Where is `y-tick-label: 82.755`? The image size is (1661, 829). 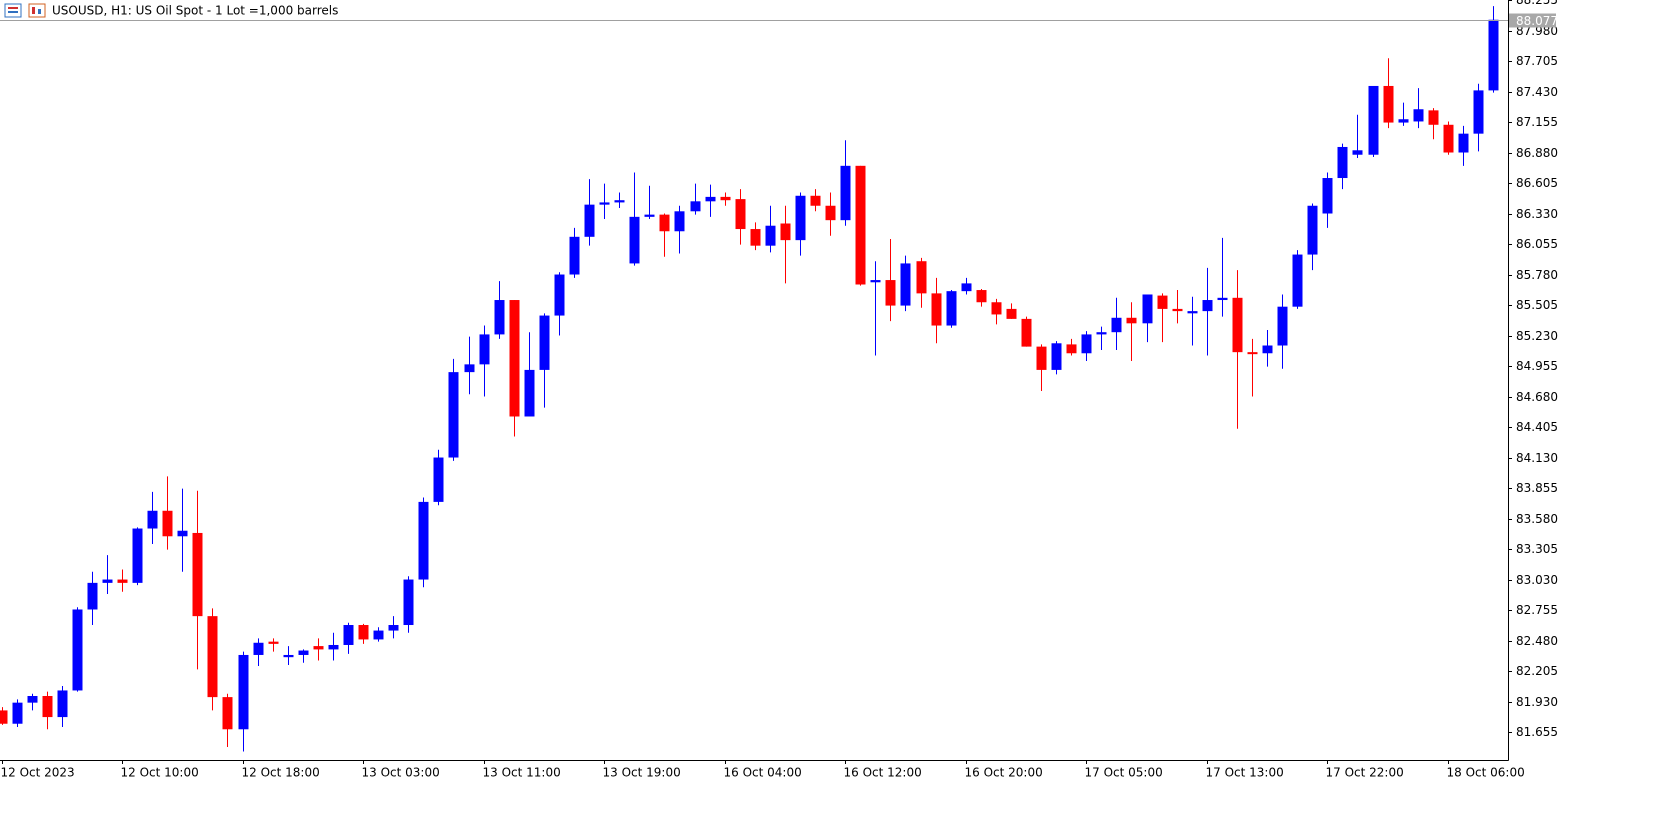 y-tick-label: 82.755 is located at coordinates (1537, 610).